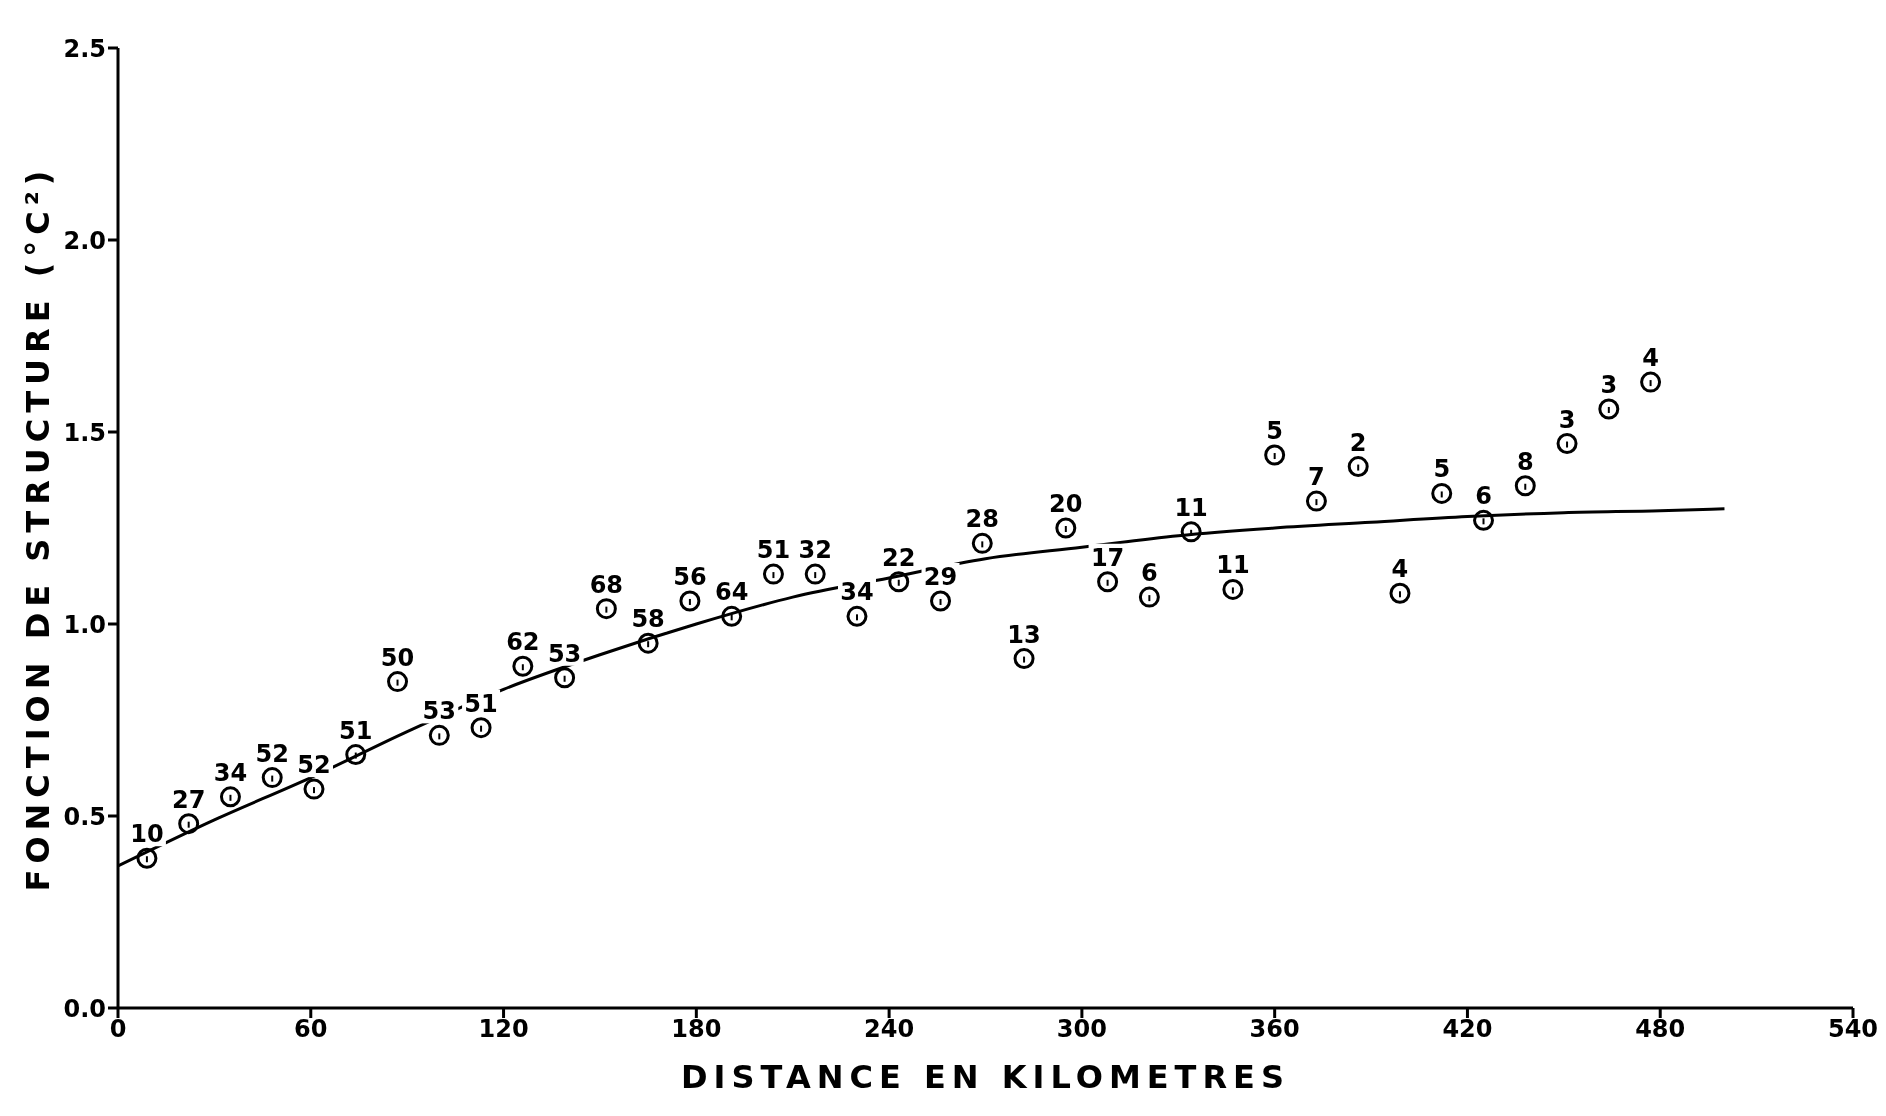 This screenshot has height=1116, width=1886. Describe the element at coordinates (84, 816) in the screenshot. I see `y-tick-label: 0.5` at that location.